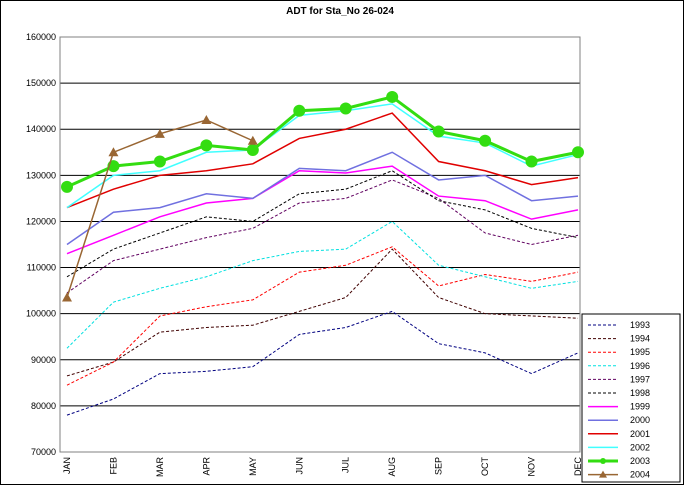  I want to click on legend-label: 2003, so click(640, 461).